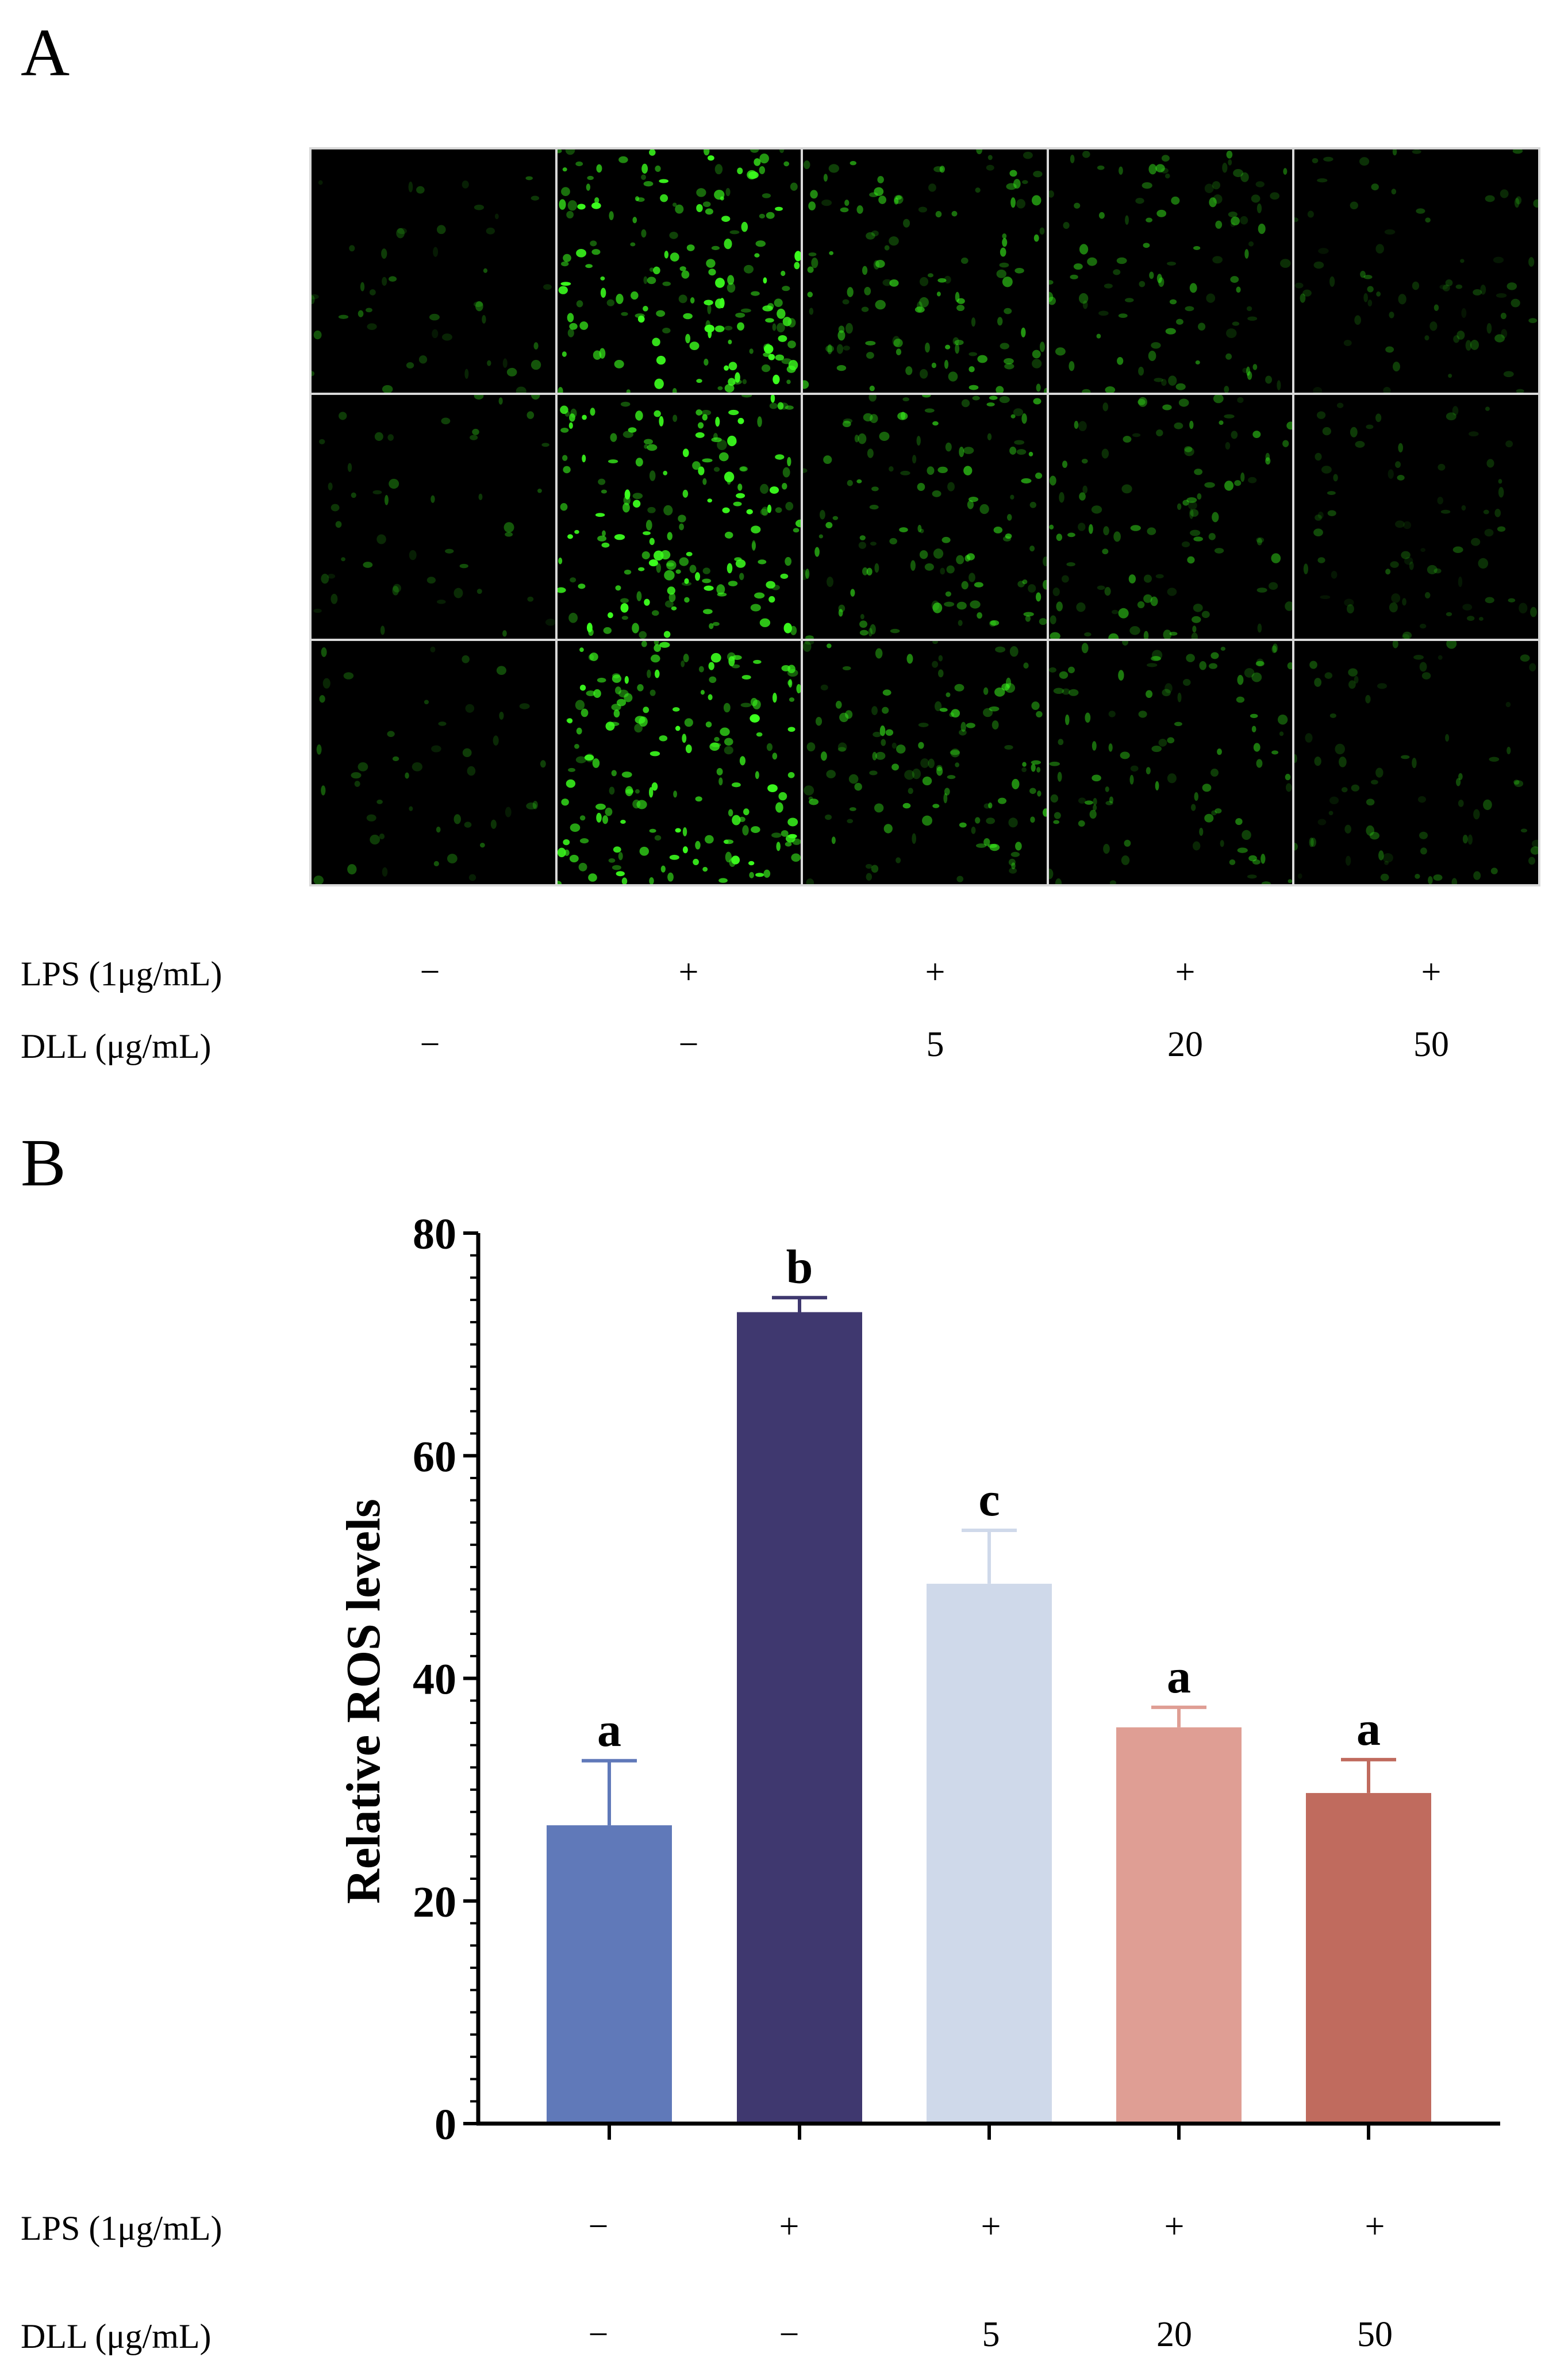 The image size is (1568, 2357). I want to click on y-tick-label: 0, so click(446, 2125).